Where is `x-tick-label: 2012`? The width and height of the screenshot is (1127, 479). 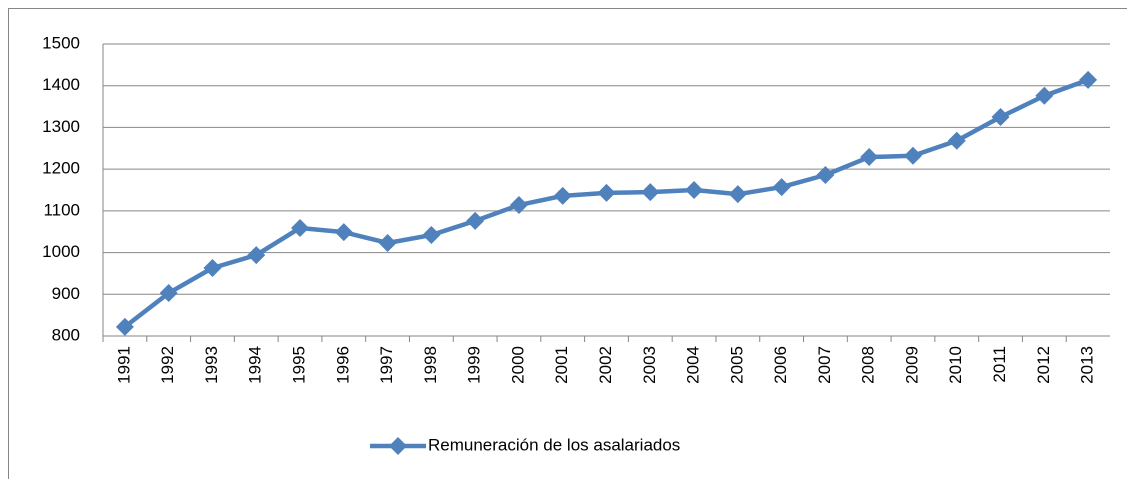 x-tick-label: 2012 is located at coordinates (1043, 365).